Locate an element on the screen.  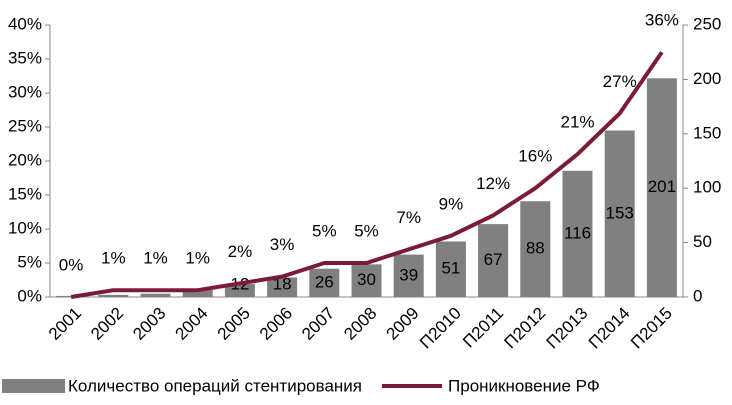
bar-label: 30 is located at coordinates (366, 279).